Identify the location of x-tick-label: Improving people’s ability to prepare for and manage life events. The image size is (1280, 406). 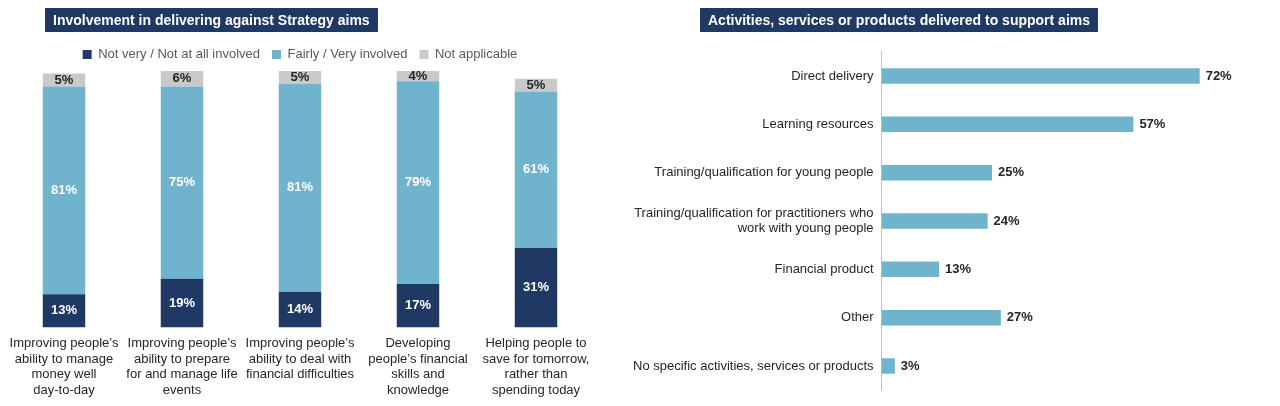
(182, 365).